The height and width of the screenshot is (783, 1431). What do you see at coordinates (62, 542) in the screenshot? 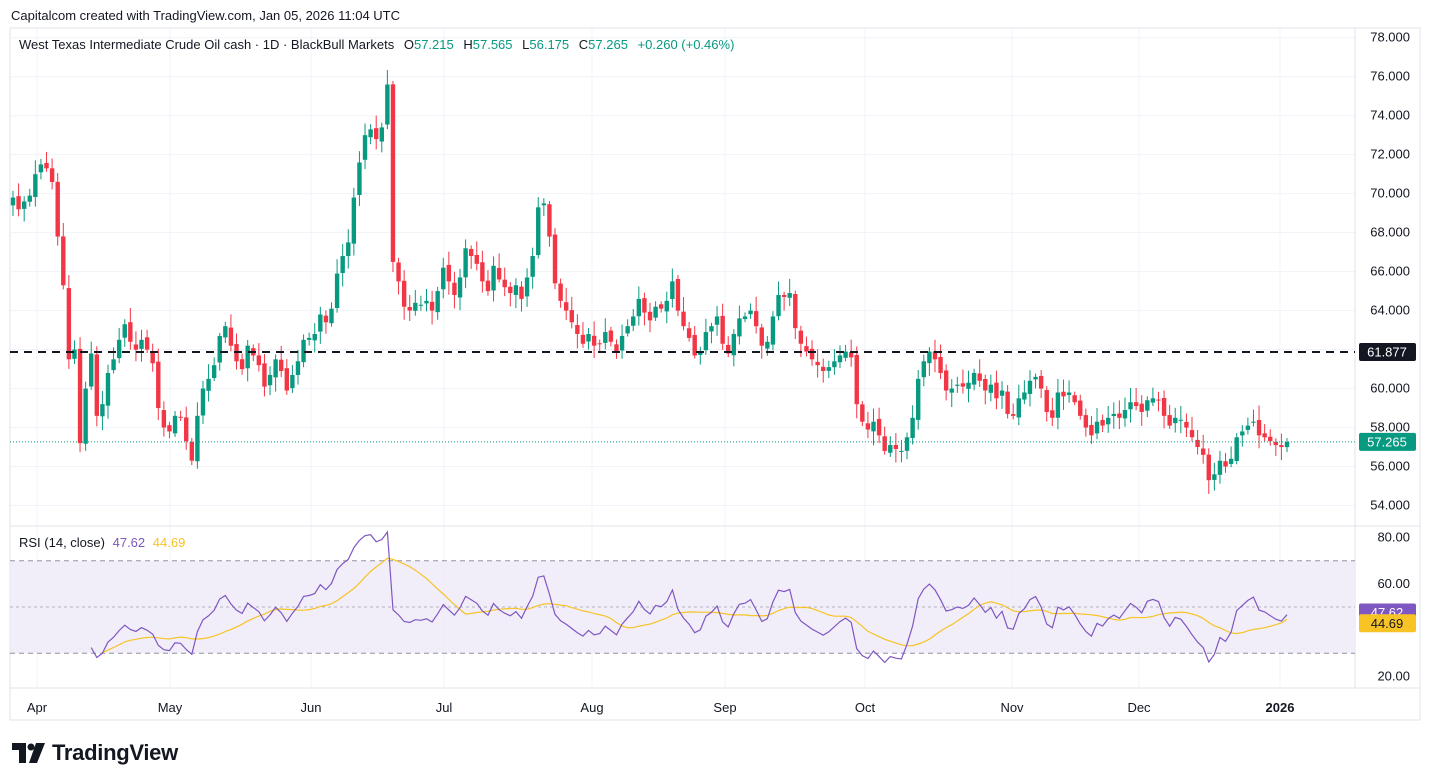
I see `rsi-label: RSI (14, close)` at bounding box center [62, 542].